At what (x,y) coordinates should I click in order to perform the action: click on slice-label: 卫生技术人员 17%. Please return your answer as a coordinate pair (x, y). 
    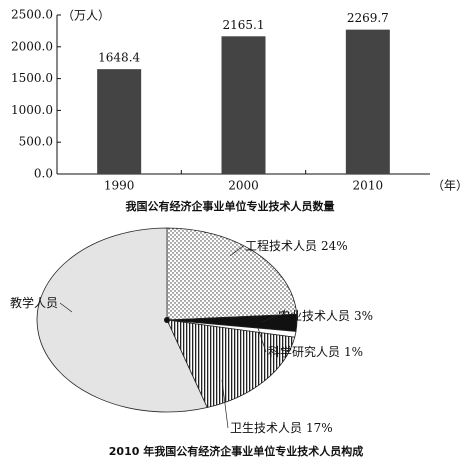
    Looking at the image, I should click on (281, 428).